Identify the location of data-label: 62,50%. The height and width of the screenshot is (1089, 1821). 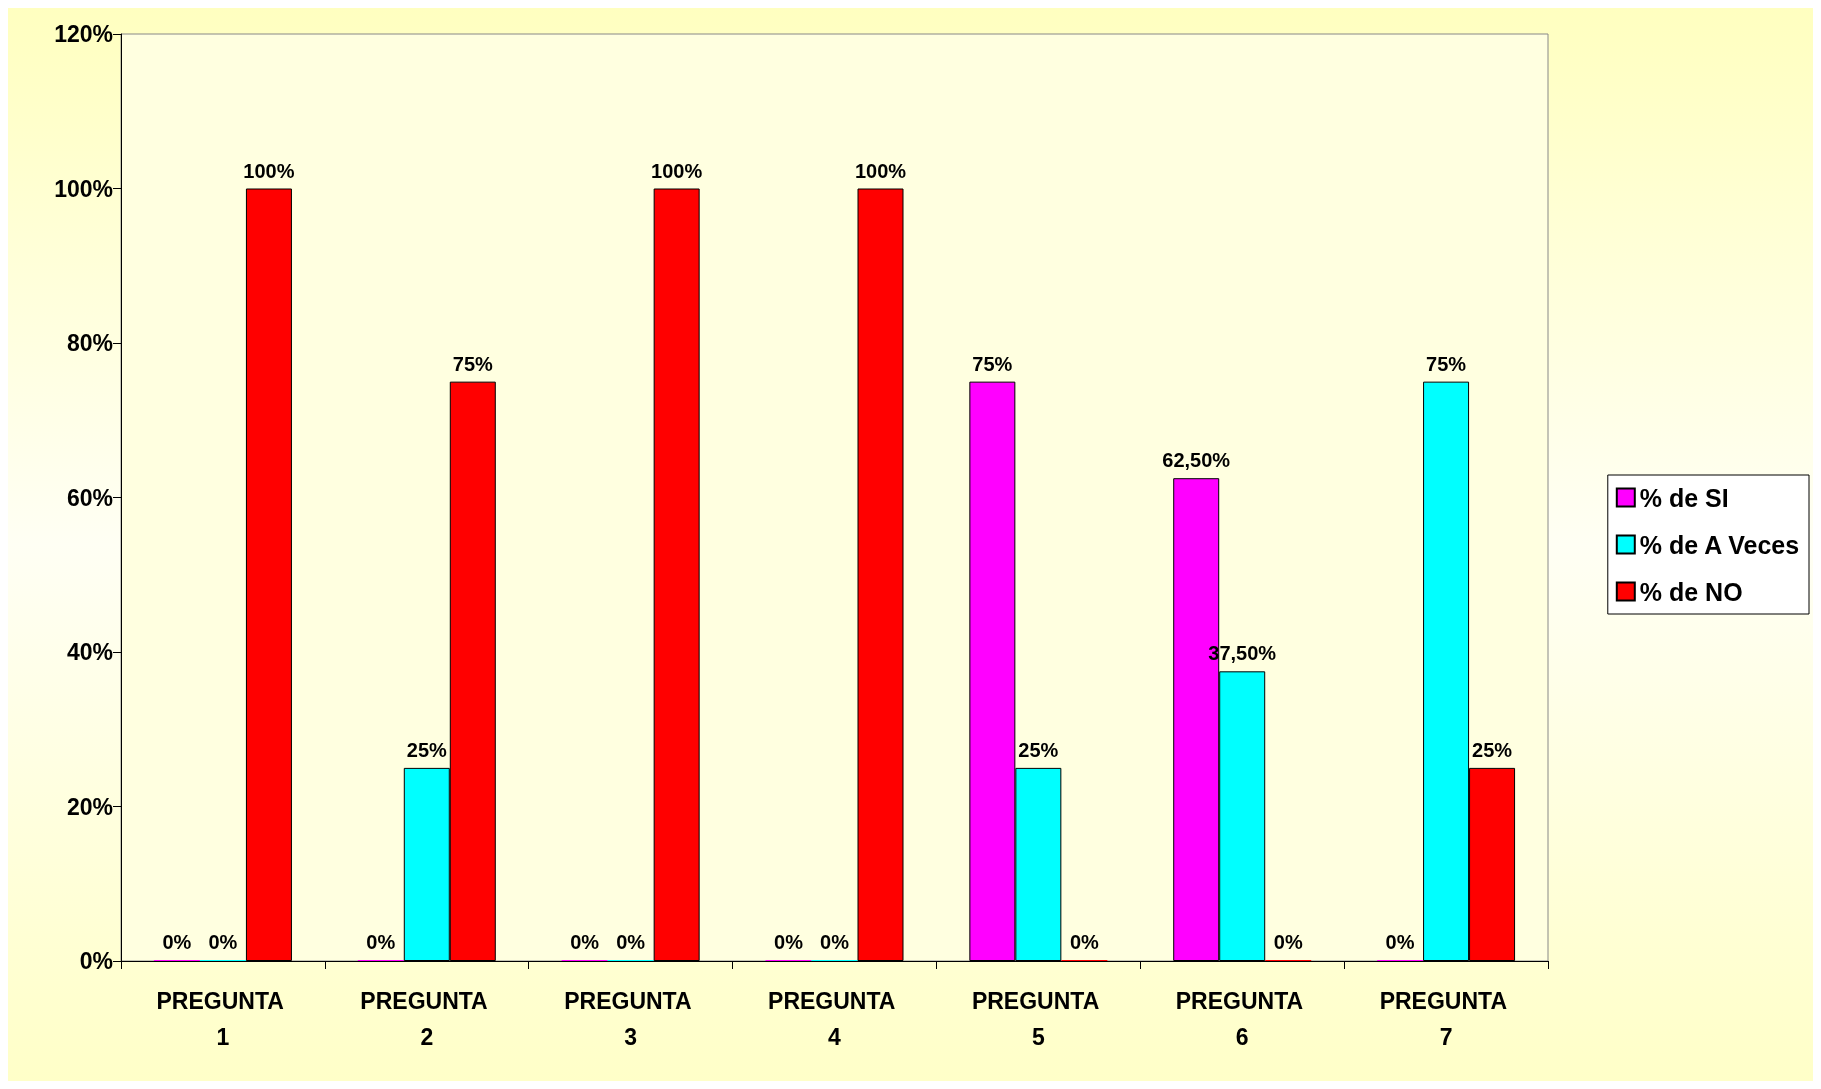
(1196, 460).